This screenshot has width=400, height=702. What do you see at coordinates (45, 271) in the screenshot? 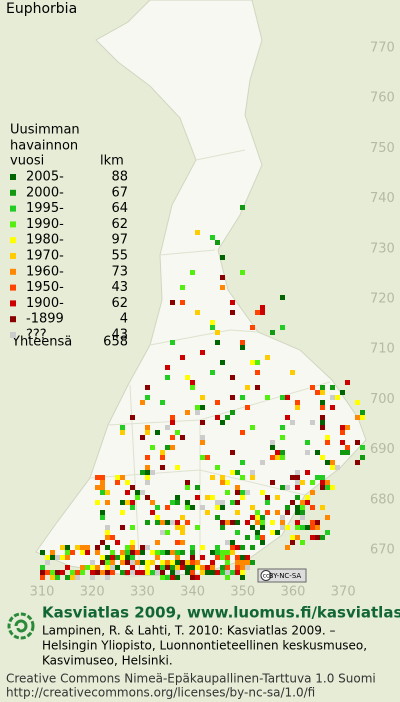
I see `legend-label: 1960-` at bounding box center [45, 271].